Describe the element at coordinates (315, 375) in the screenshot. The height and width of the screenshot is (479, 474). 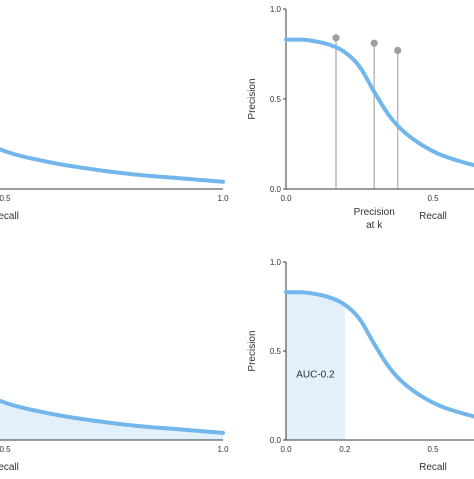
I see `auc-label: AUC-0.2` at that location.